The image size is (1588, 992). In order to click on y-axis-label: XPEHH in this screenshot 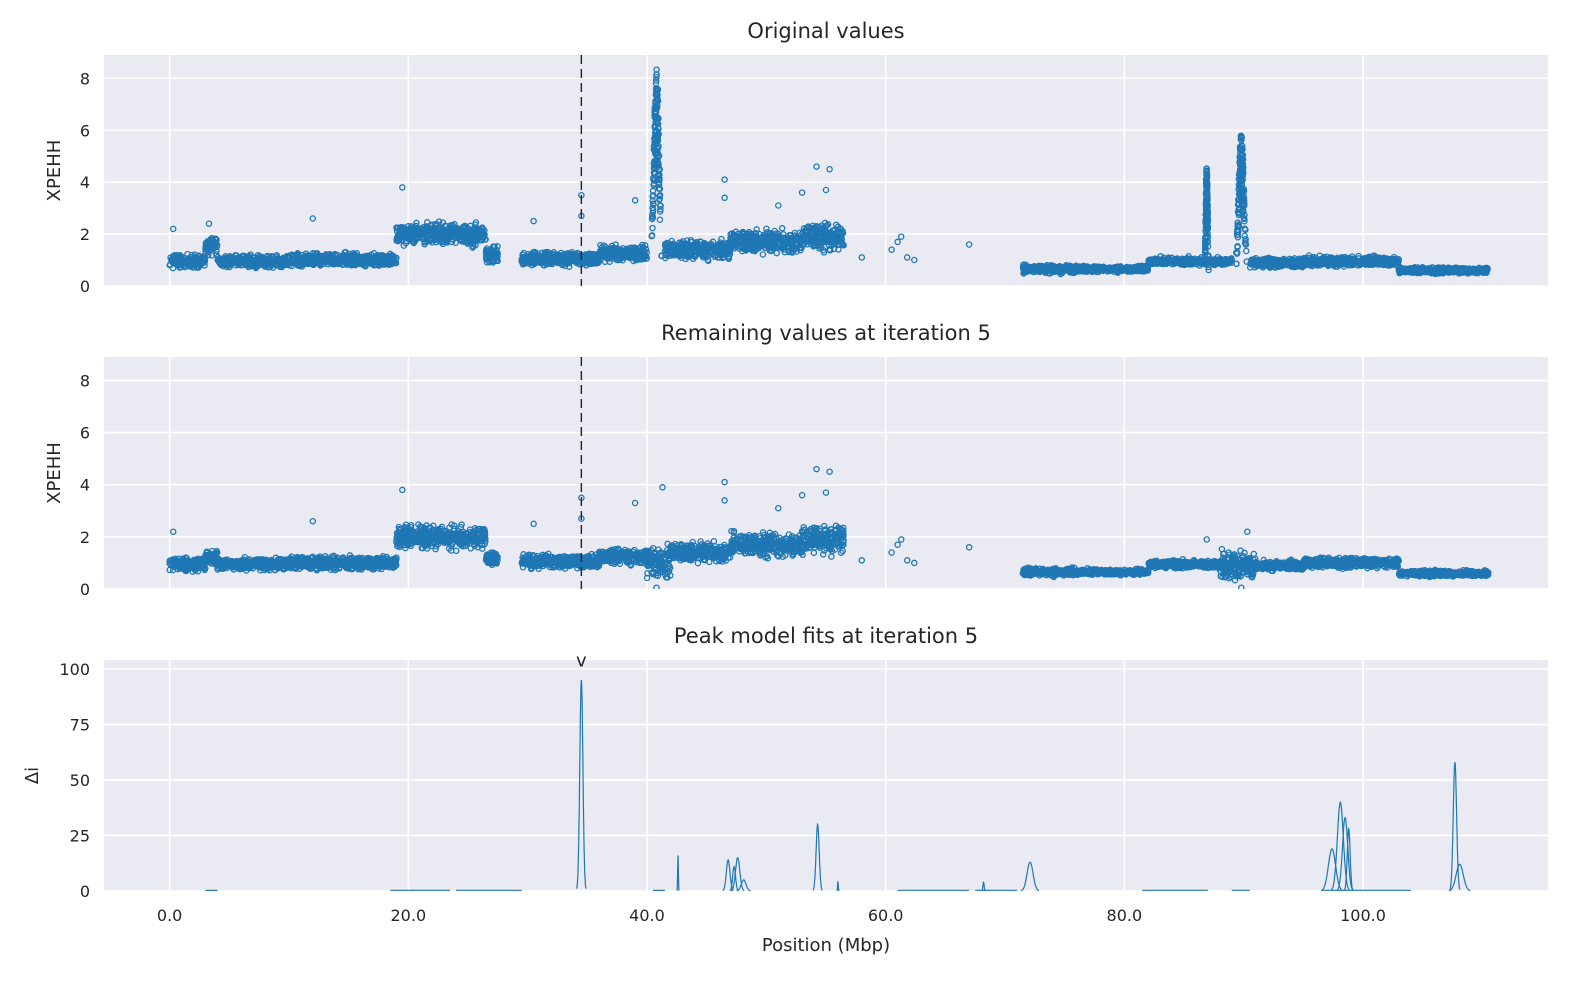, I will do `click(54, 171)`.